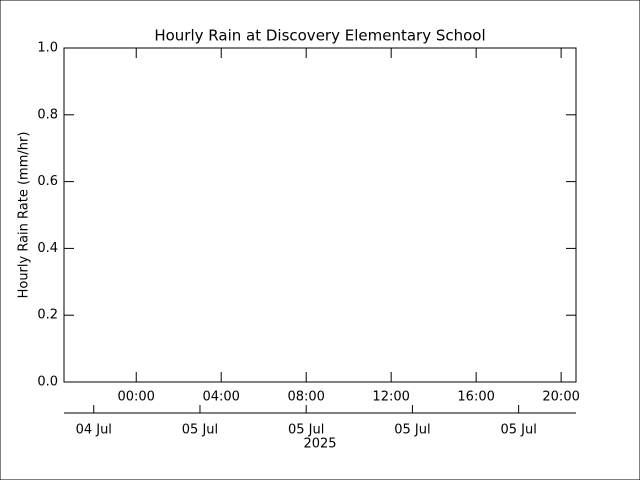 The width and height of the screenshot is (640, 480). What do you see at coordinates (475, 397) in the screenshot?
I see `x-tick-label: 16:00` at bounding box center [475, 397].